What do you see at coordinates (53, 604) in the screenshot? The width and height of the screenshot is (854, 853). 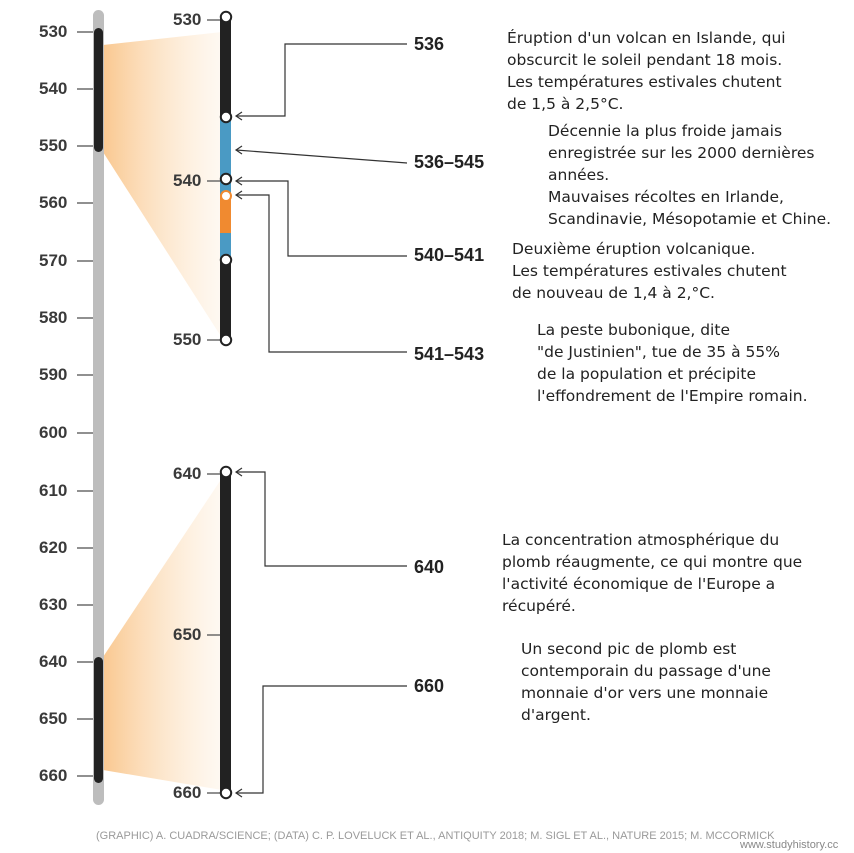 I see `main-tick-630: 630` at bounding box center [53, 604].